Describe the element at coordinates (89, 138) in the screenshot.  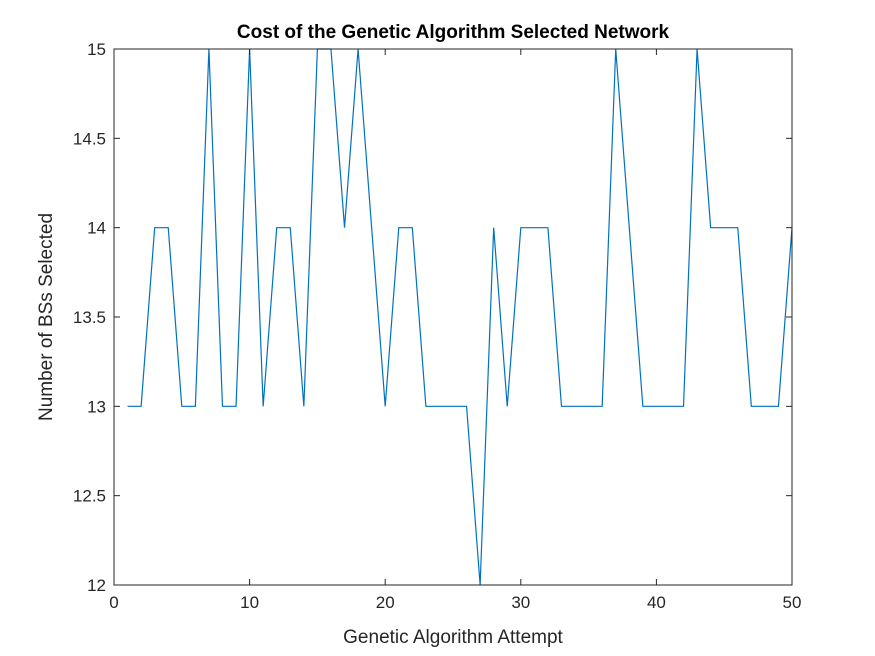
I see `y-tick-label: 14.5` at that location.